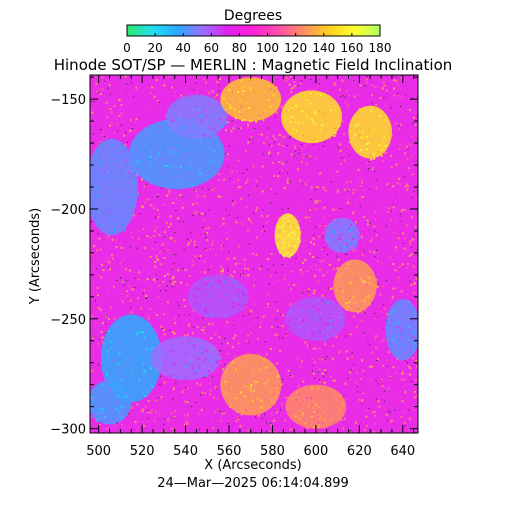 This screenshot has width=507, height=512. What do you see at coordinates (402, 451) in the screenshot?
I see `x-tick-label: 640` at bounding box center [402, 451].